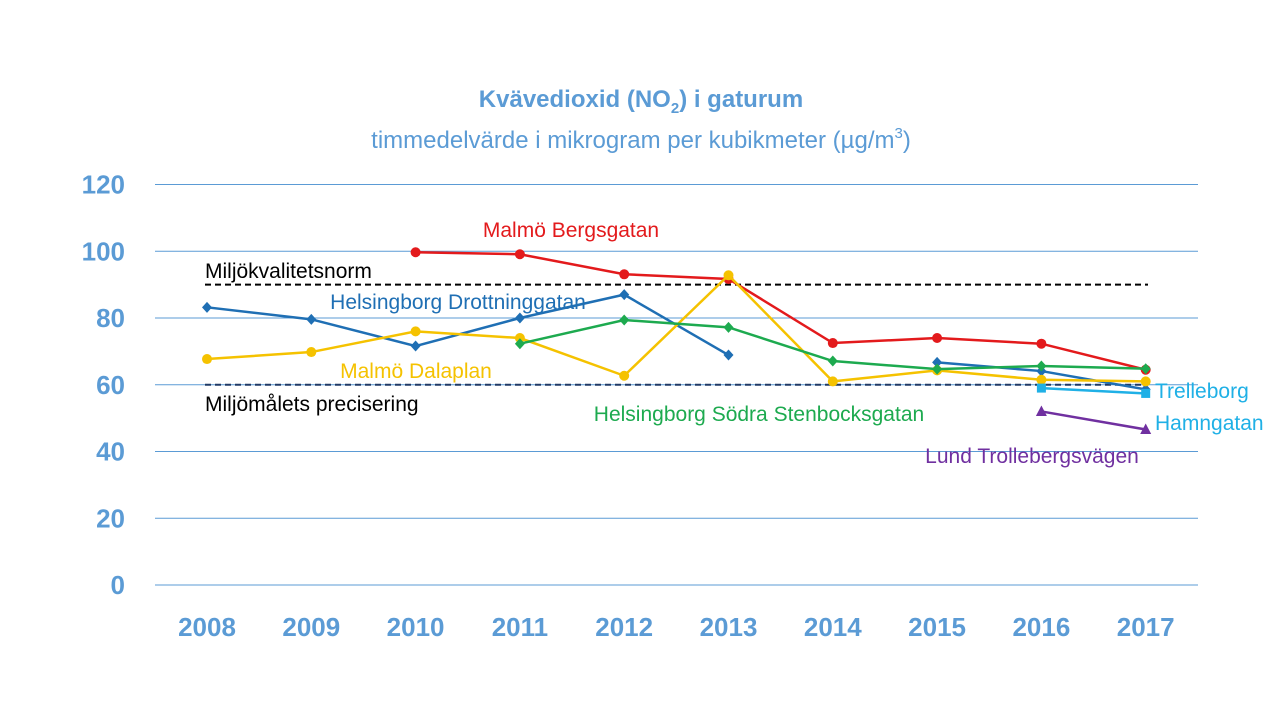 This screenshot has width=1280, height=720. I want to click on series-label: Trelleborg, so click(1202, 391).